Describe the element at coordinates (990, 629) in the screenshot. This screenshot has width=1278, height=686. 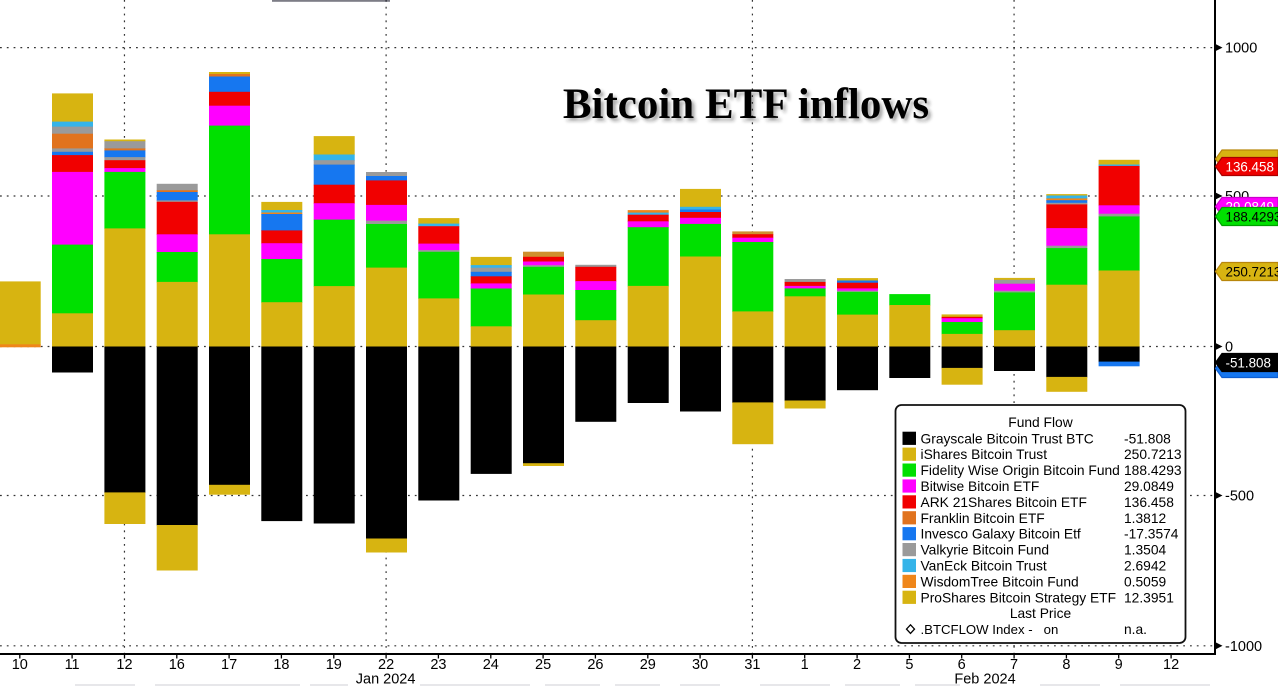
I see `svg-text: .BTCFLOW Index - on` at that location.